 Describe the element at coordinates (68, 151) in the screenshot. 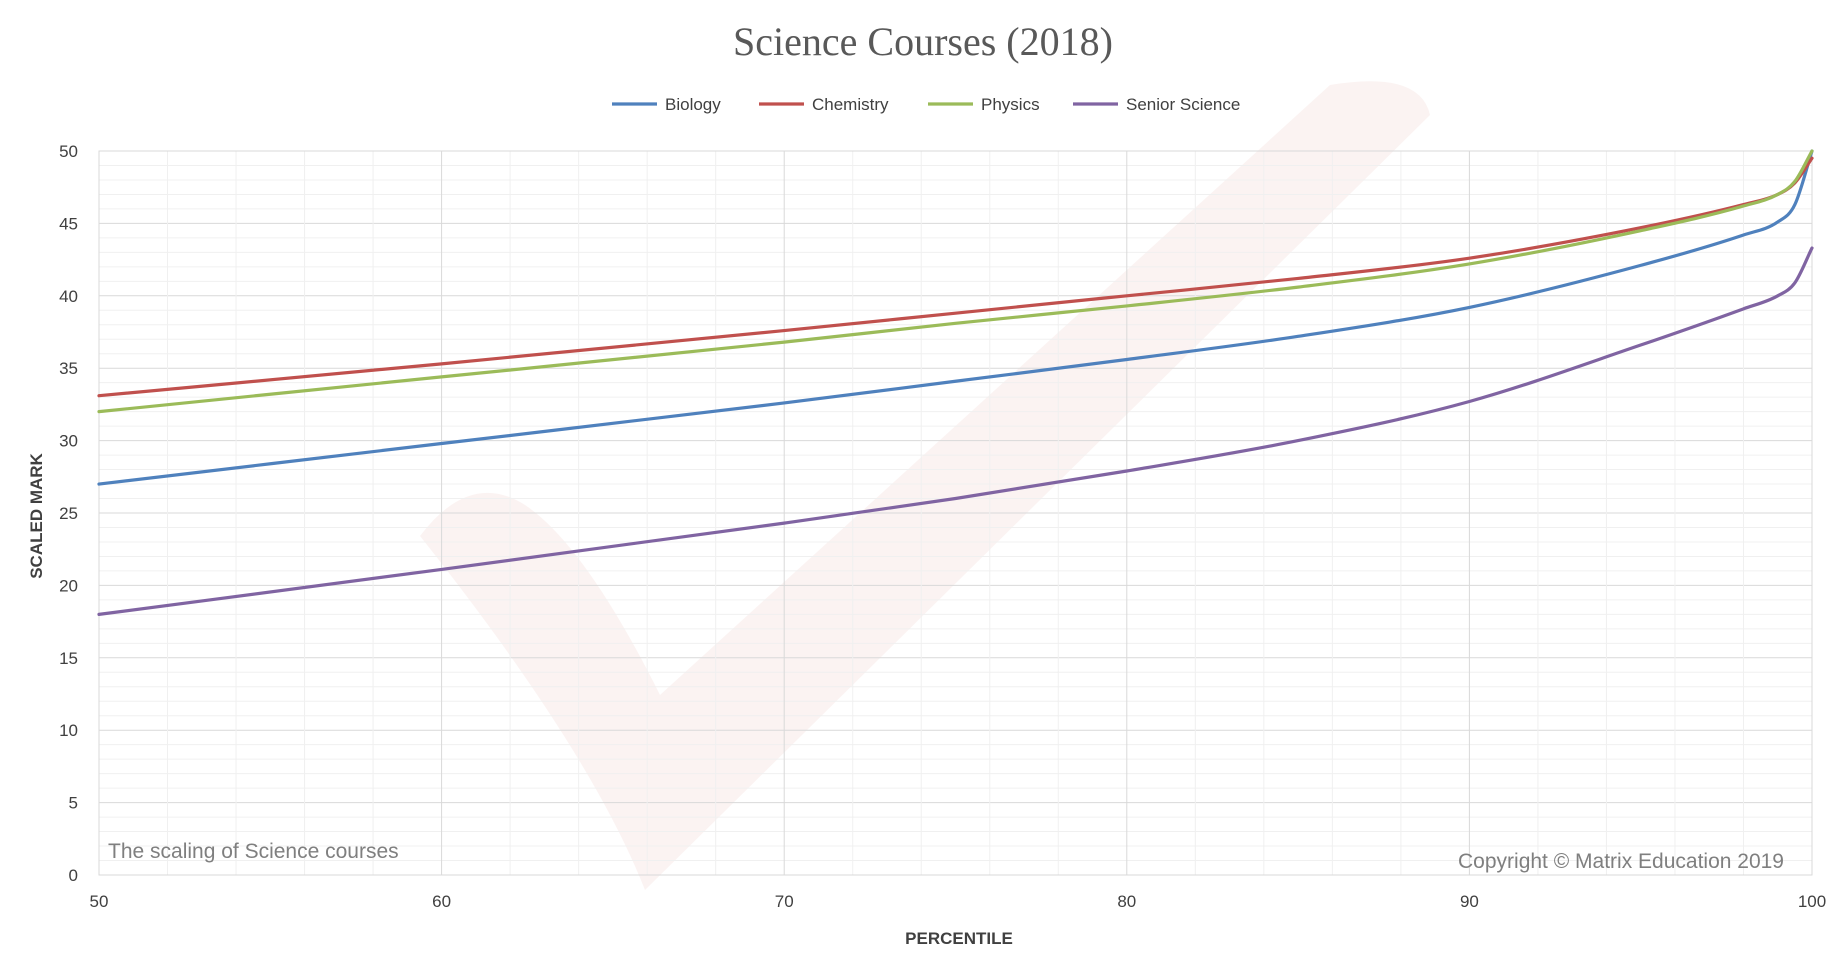

I see `y-tick-label: 50` at that location.